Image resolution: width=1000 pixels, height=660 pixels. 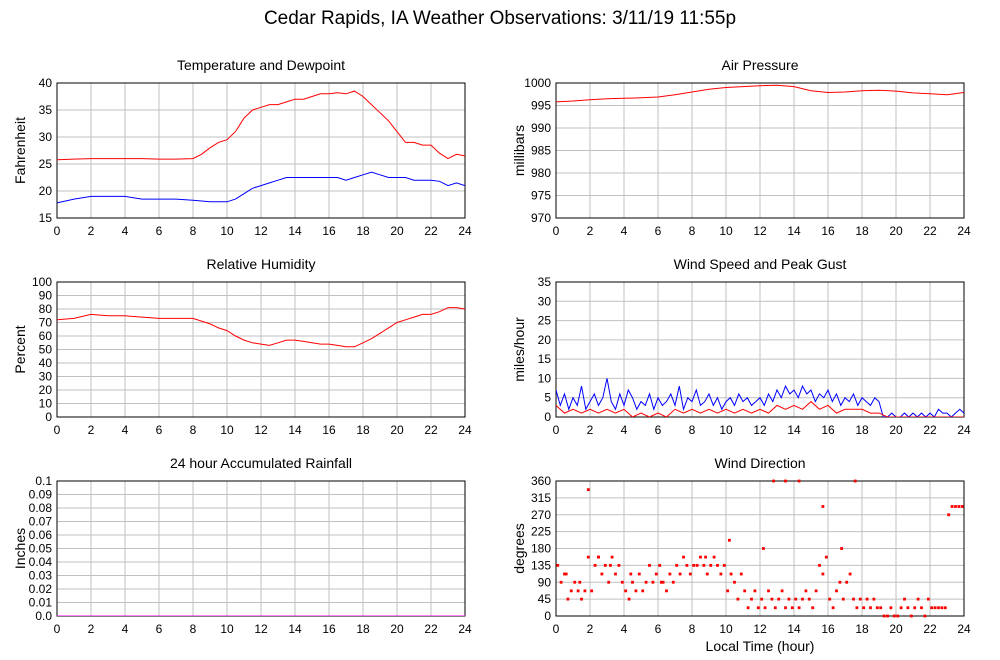 What do you see at coordinates (541, 106) in the screenshot?
I see `y-tick-label: 995` at bounding box center [541, 106].